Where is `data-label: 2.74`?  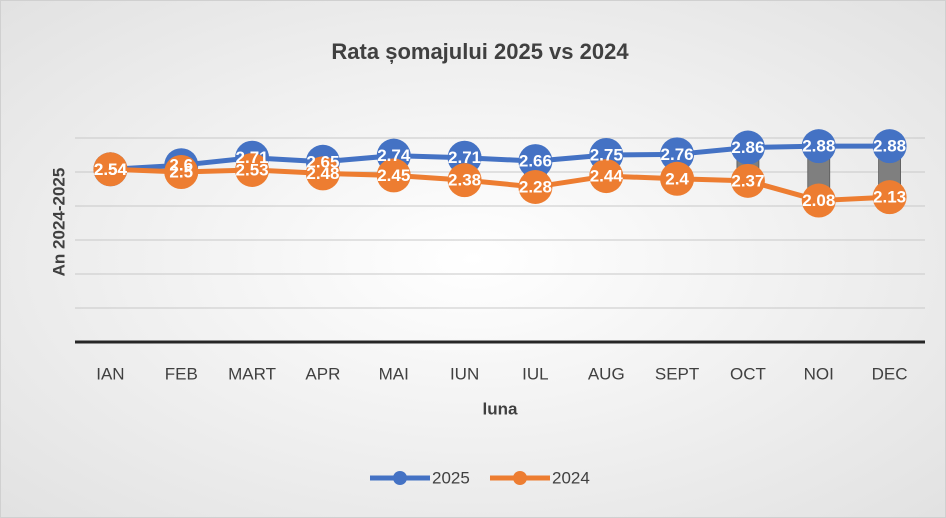 data-label: 2.74 is located at coordinates (394, 155).